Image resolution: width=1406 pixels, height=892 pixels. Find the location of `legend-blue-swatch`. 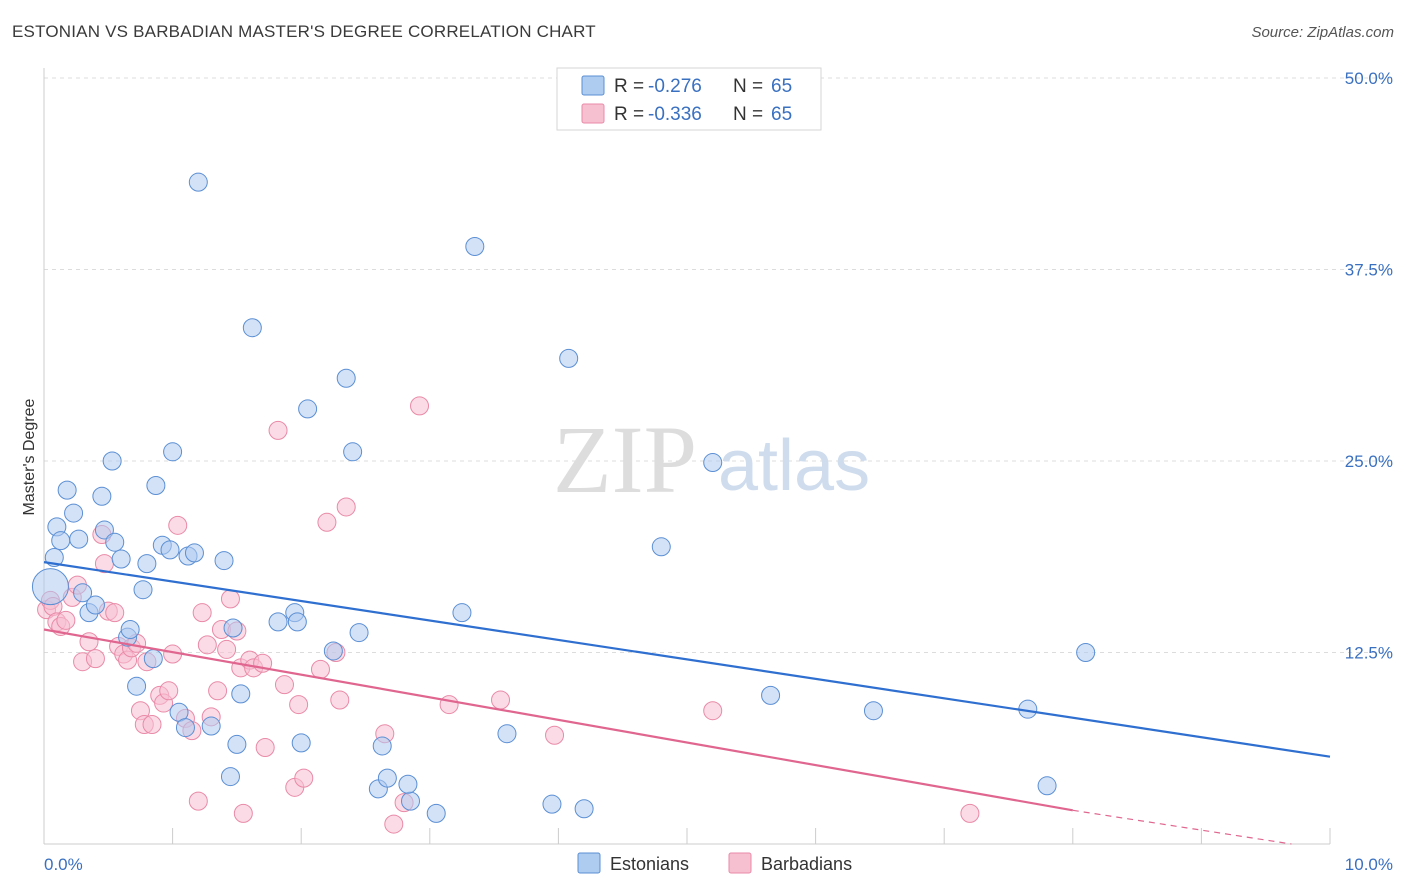

legend-blue-swatch is located at coordinates (593, 85).